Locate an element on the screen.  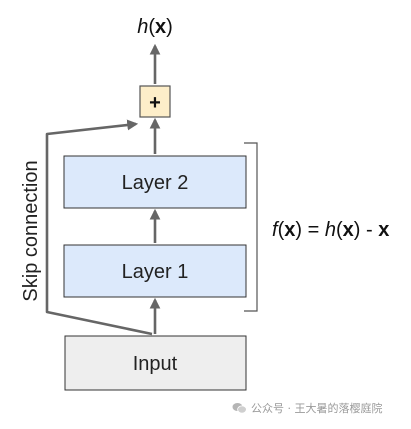
add-operation-box is located at coordinates (155, 101).